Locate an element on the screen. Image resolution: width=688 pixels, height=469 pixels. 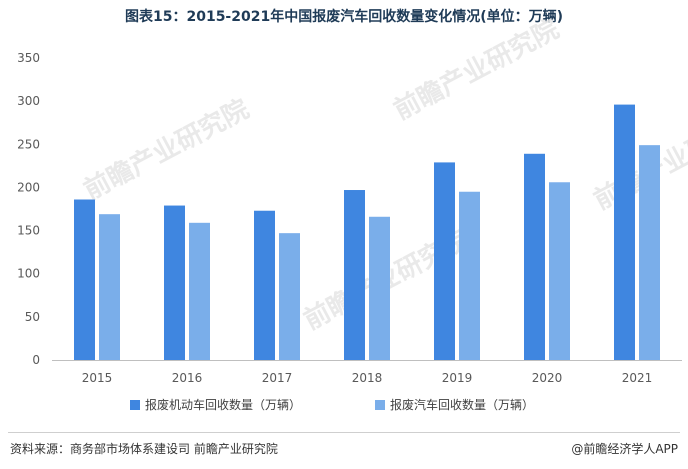
watermark-1: 前瞻产业研究院 is located at coordinates (166, 149).